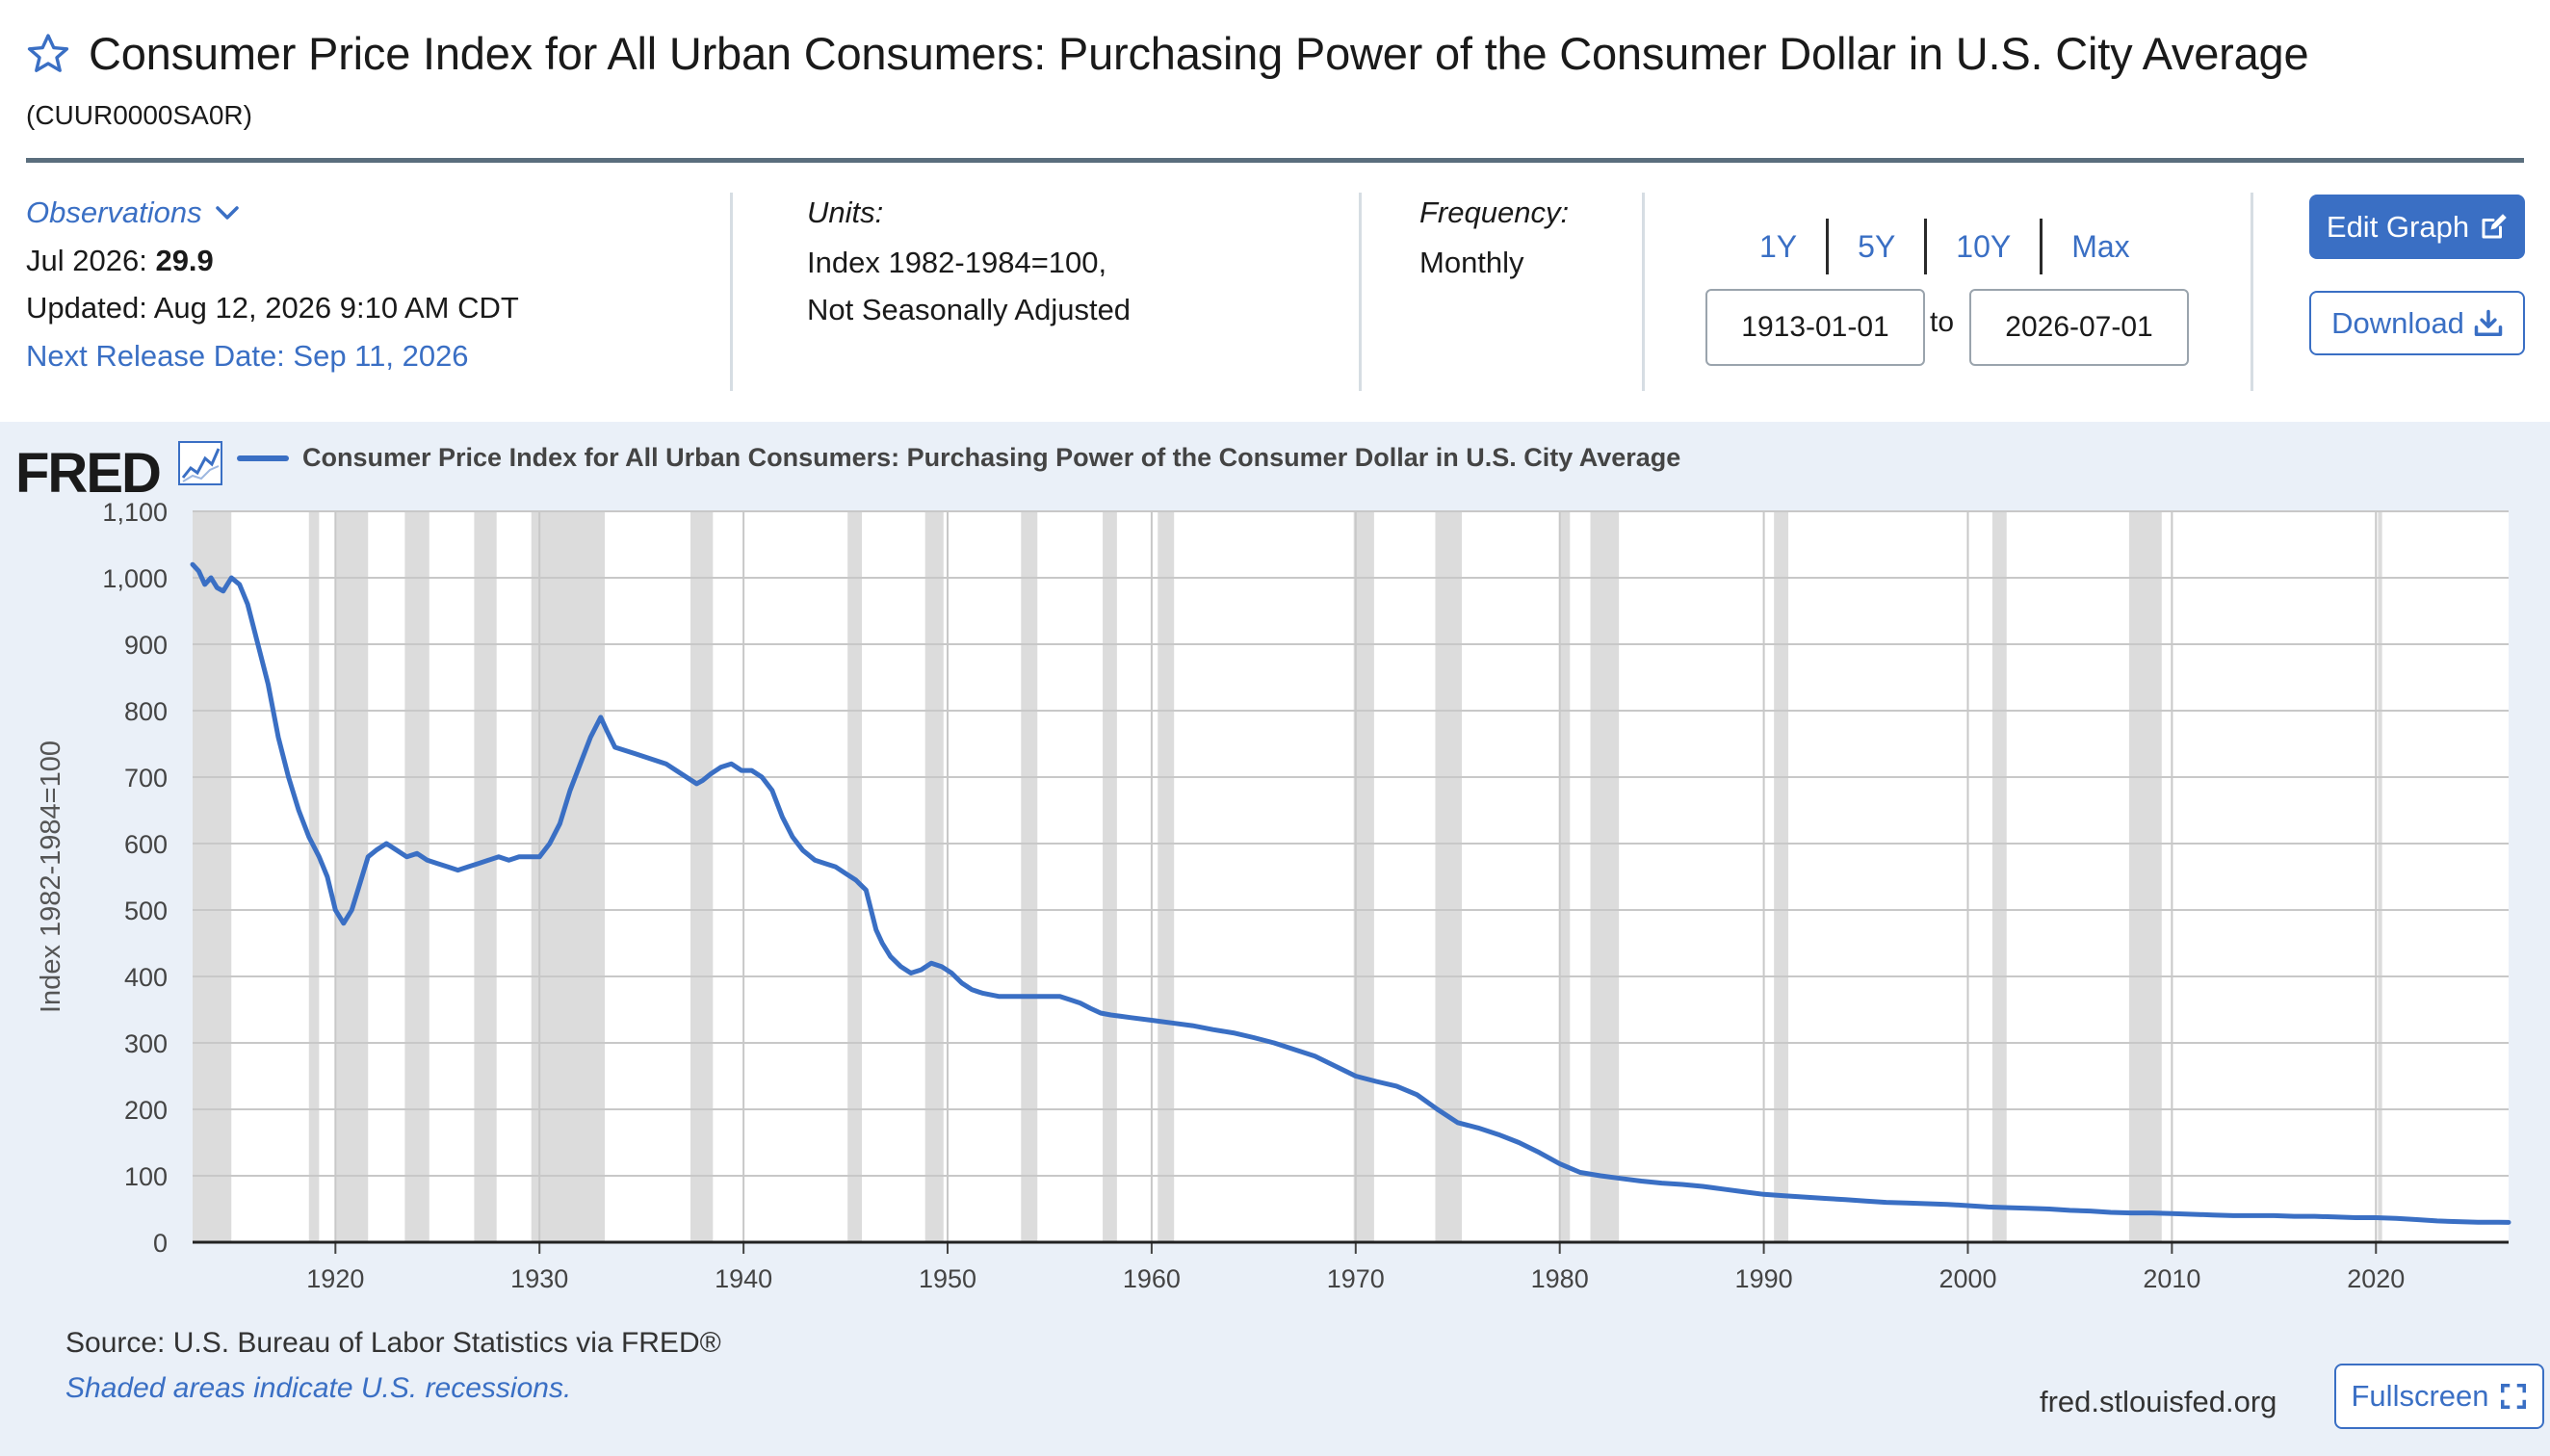  I want to click on range-max-button: Max, so click(2100, 246).